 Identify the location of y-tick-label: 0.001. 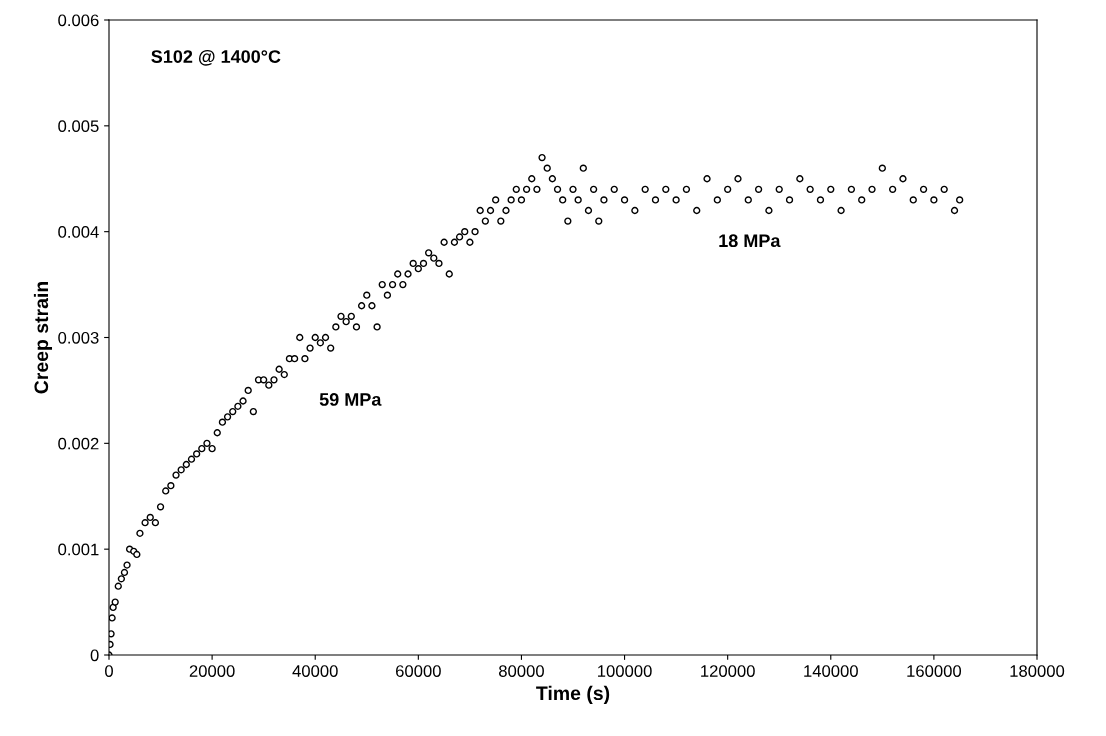
(78, 549).